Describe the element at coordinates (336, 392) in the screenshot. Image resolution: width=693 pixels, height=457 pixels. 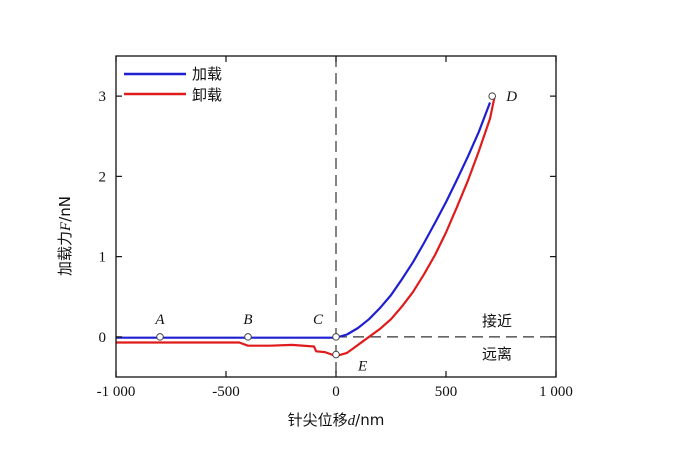
I see `x-tick-label: 0` at that location.